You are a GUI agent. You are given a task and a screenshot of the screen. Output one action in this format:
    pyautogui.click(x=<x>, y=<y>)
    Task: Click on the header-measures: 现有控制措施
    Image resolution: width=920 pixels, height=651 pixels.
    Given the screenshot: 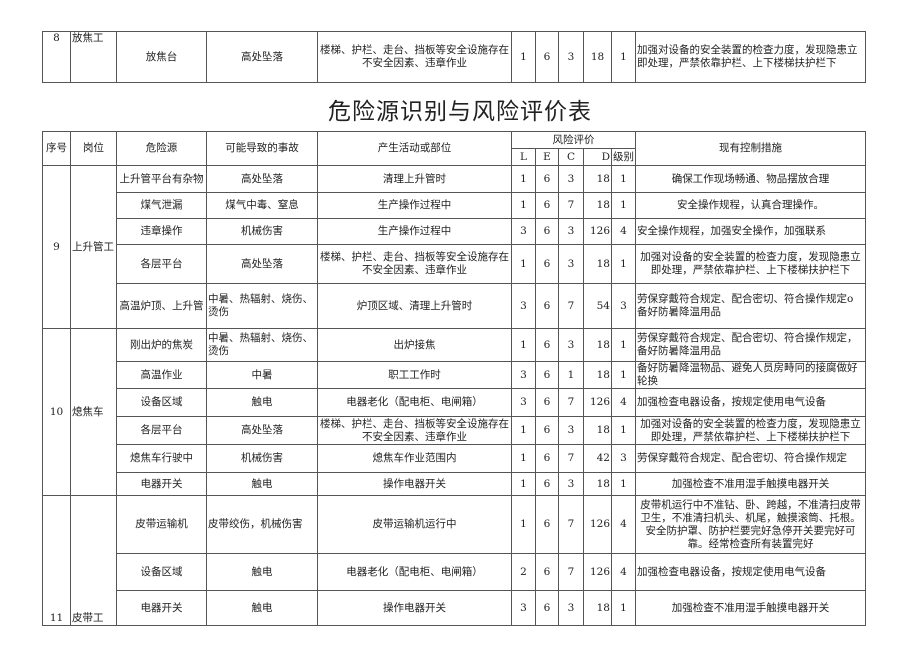 What is the action you would take?
    pyautogui.click(x=750, y=148)
    